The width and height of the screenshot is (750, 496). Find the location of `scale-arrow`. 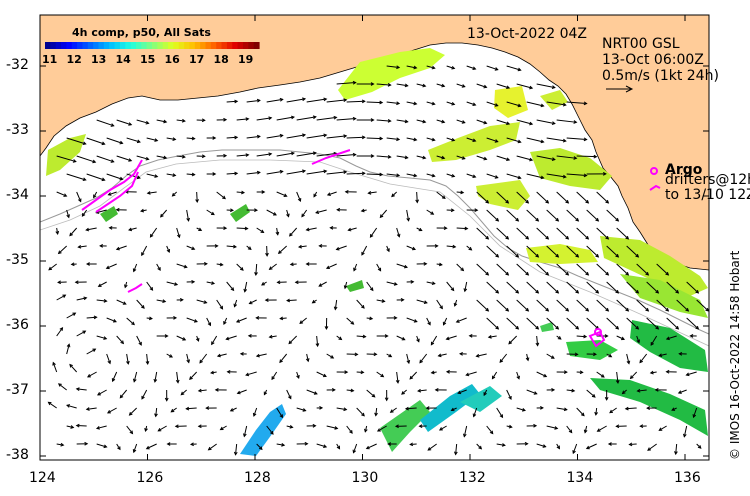

scale-arrow is located at coordinates (620, 89).